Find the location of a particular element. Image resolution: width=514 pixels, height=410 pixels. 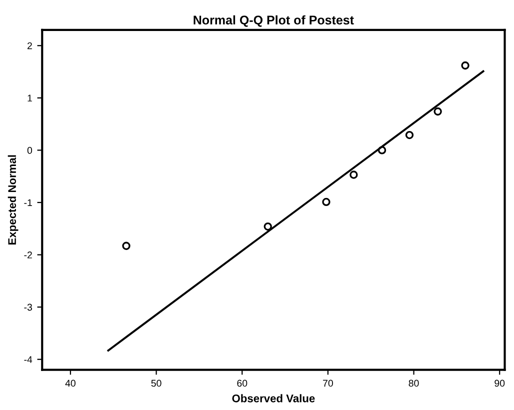

y-tick-label: -4 is located at coordinates (28, 359).